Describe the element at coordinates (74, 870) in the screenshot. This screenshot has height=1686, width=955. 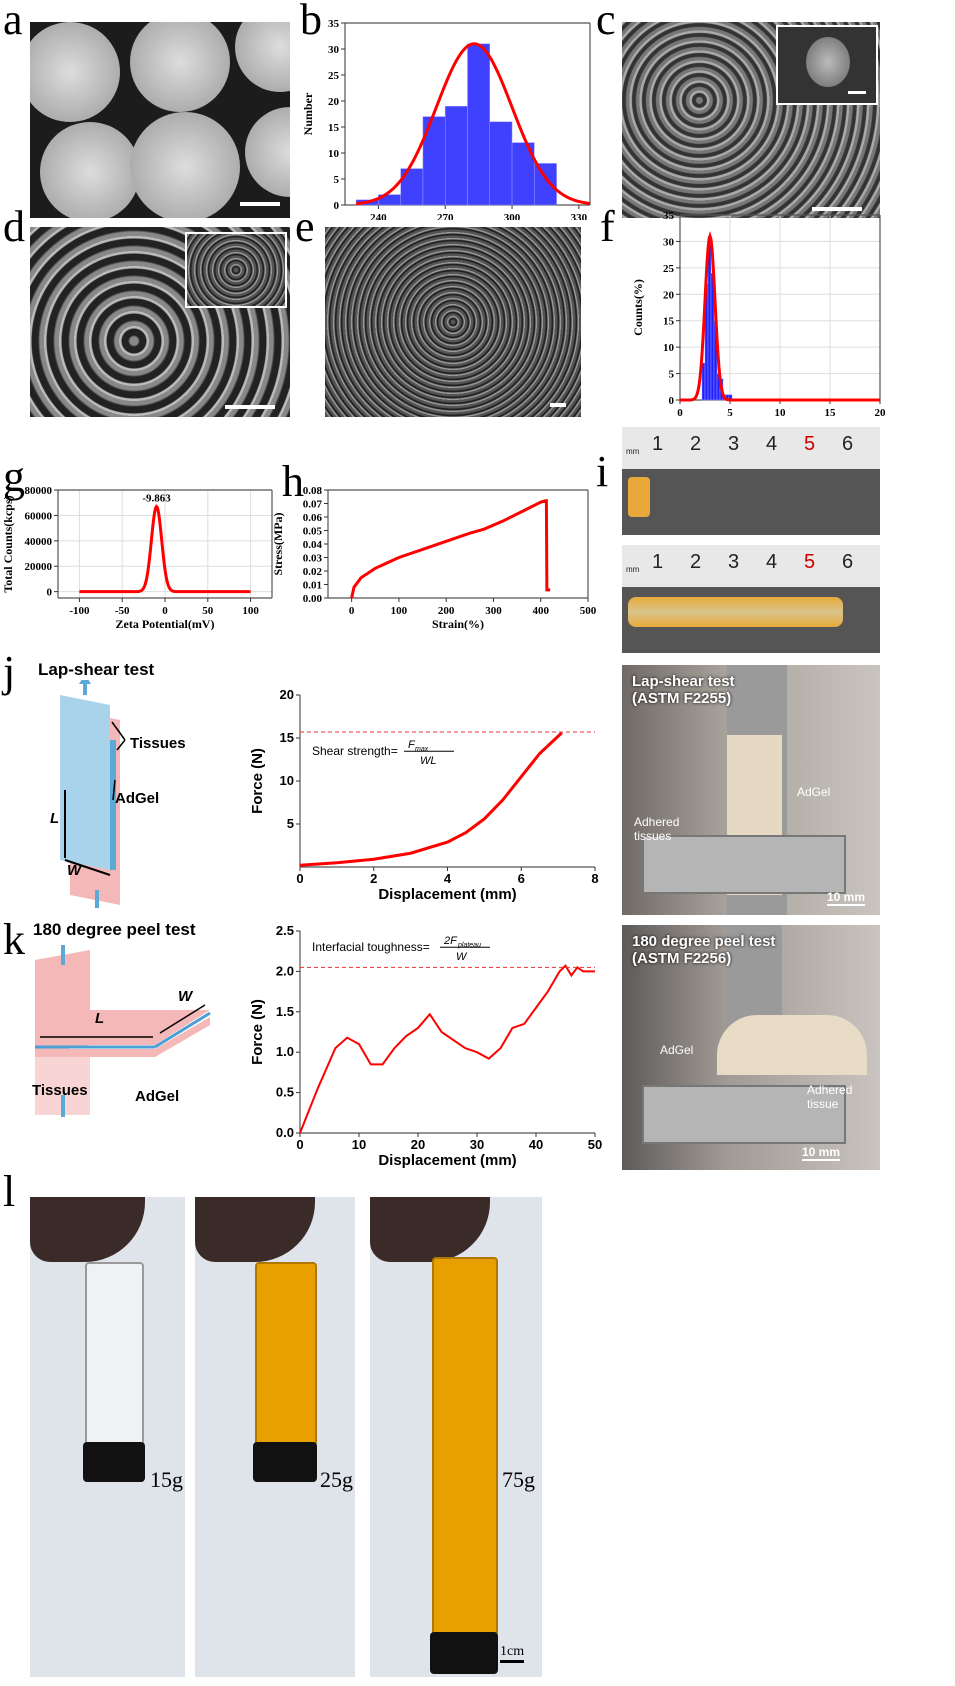
I see `label-W: W` at that location.